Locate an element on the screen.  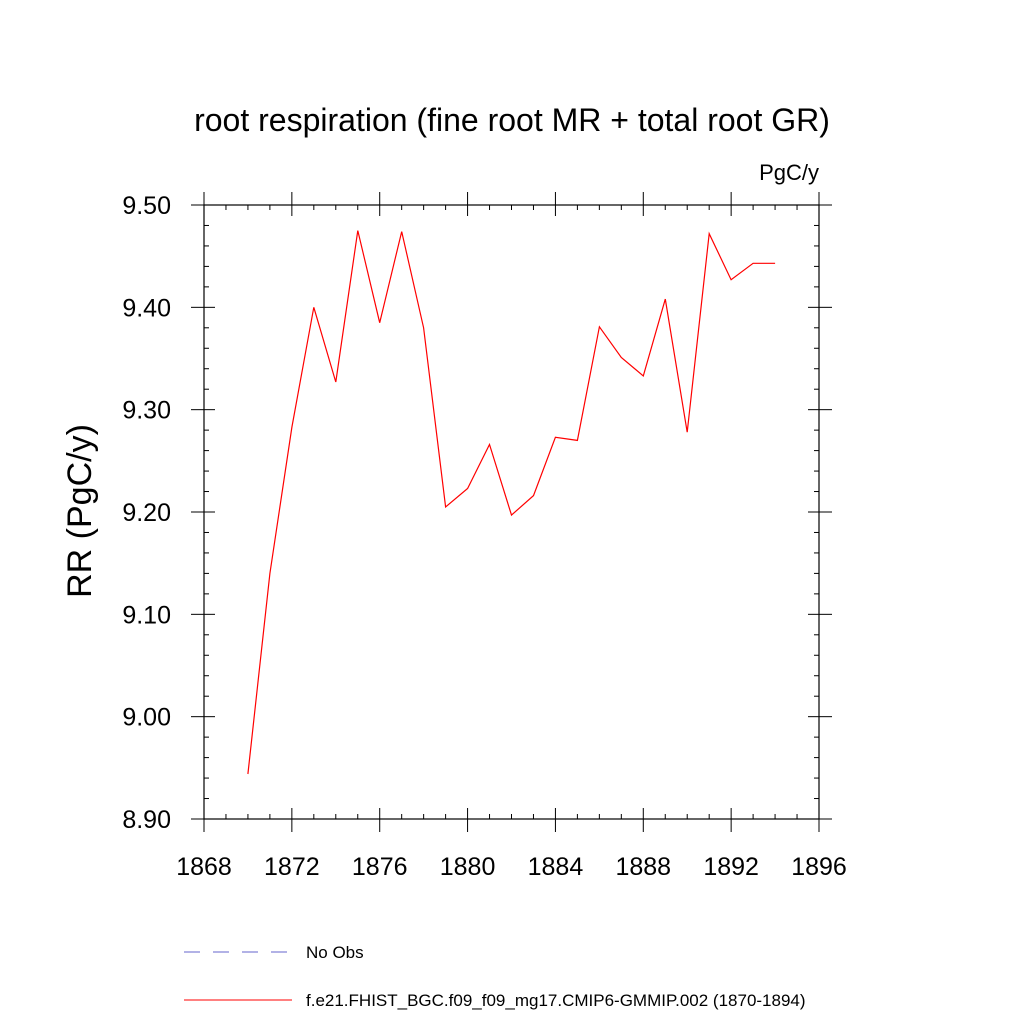
y-tick-label: 8.90 is located at coordinates (146, 820).